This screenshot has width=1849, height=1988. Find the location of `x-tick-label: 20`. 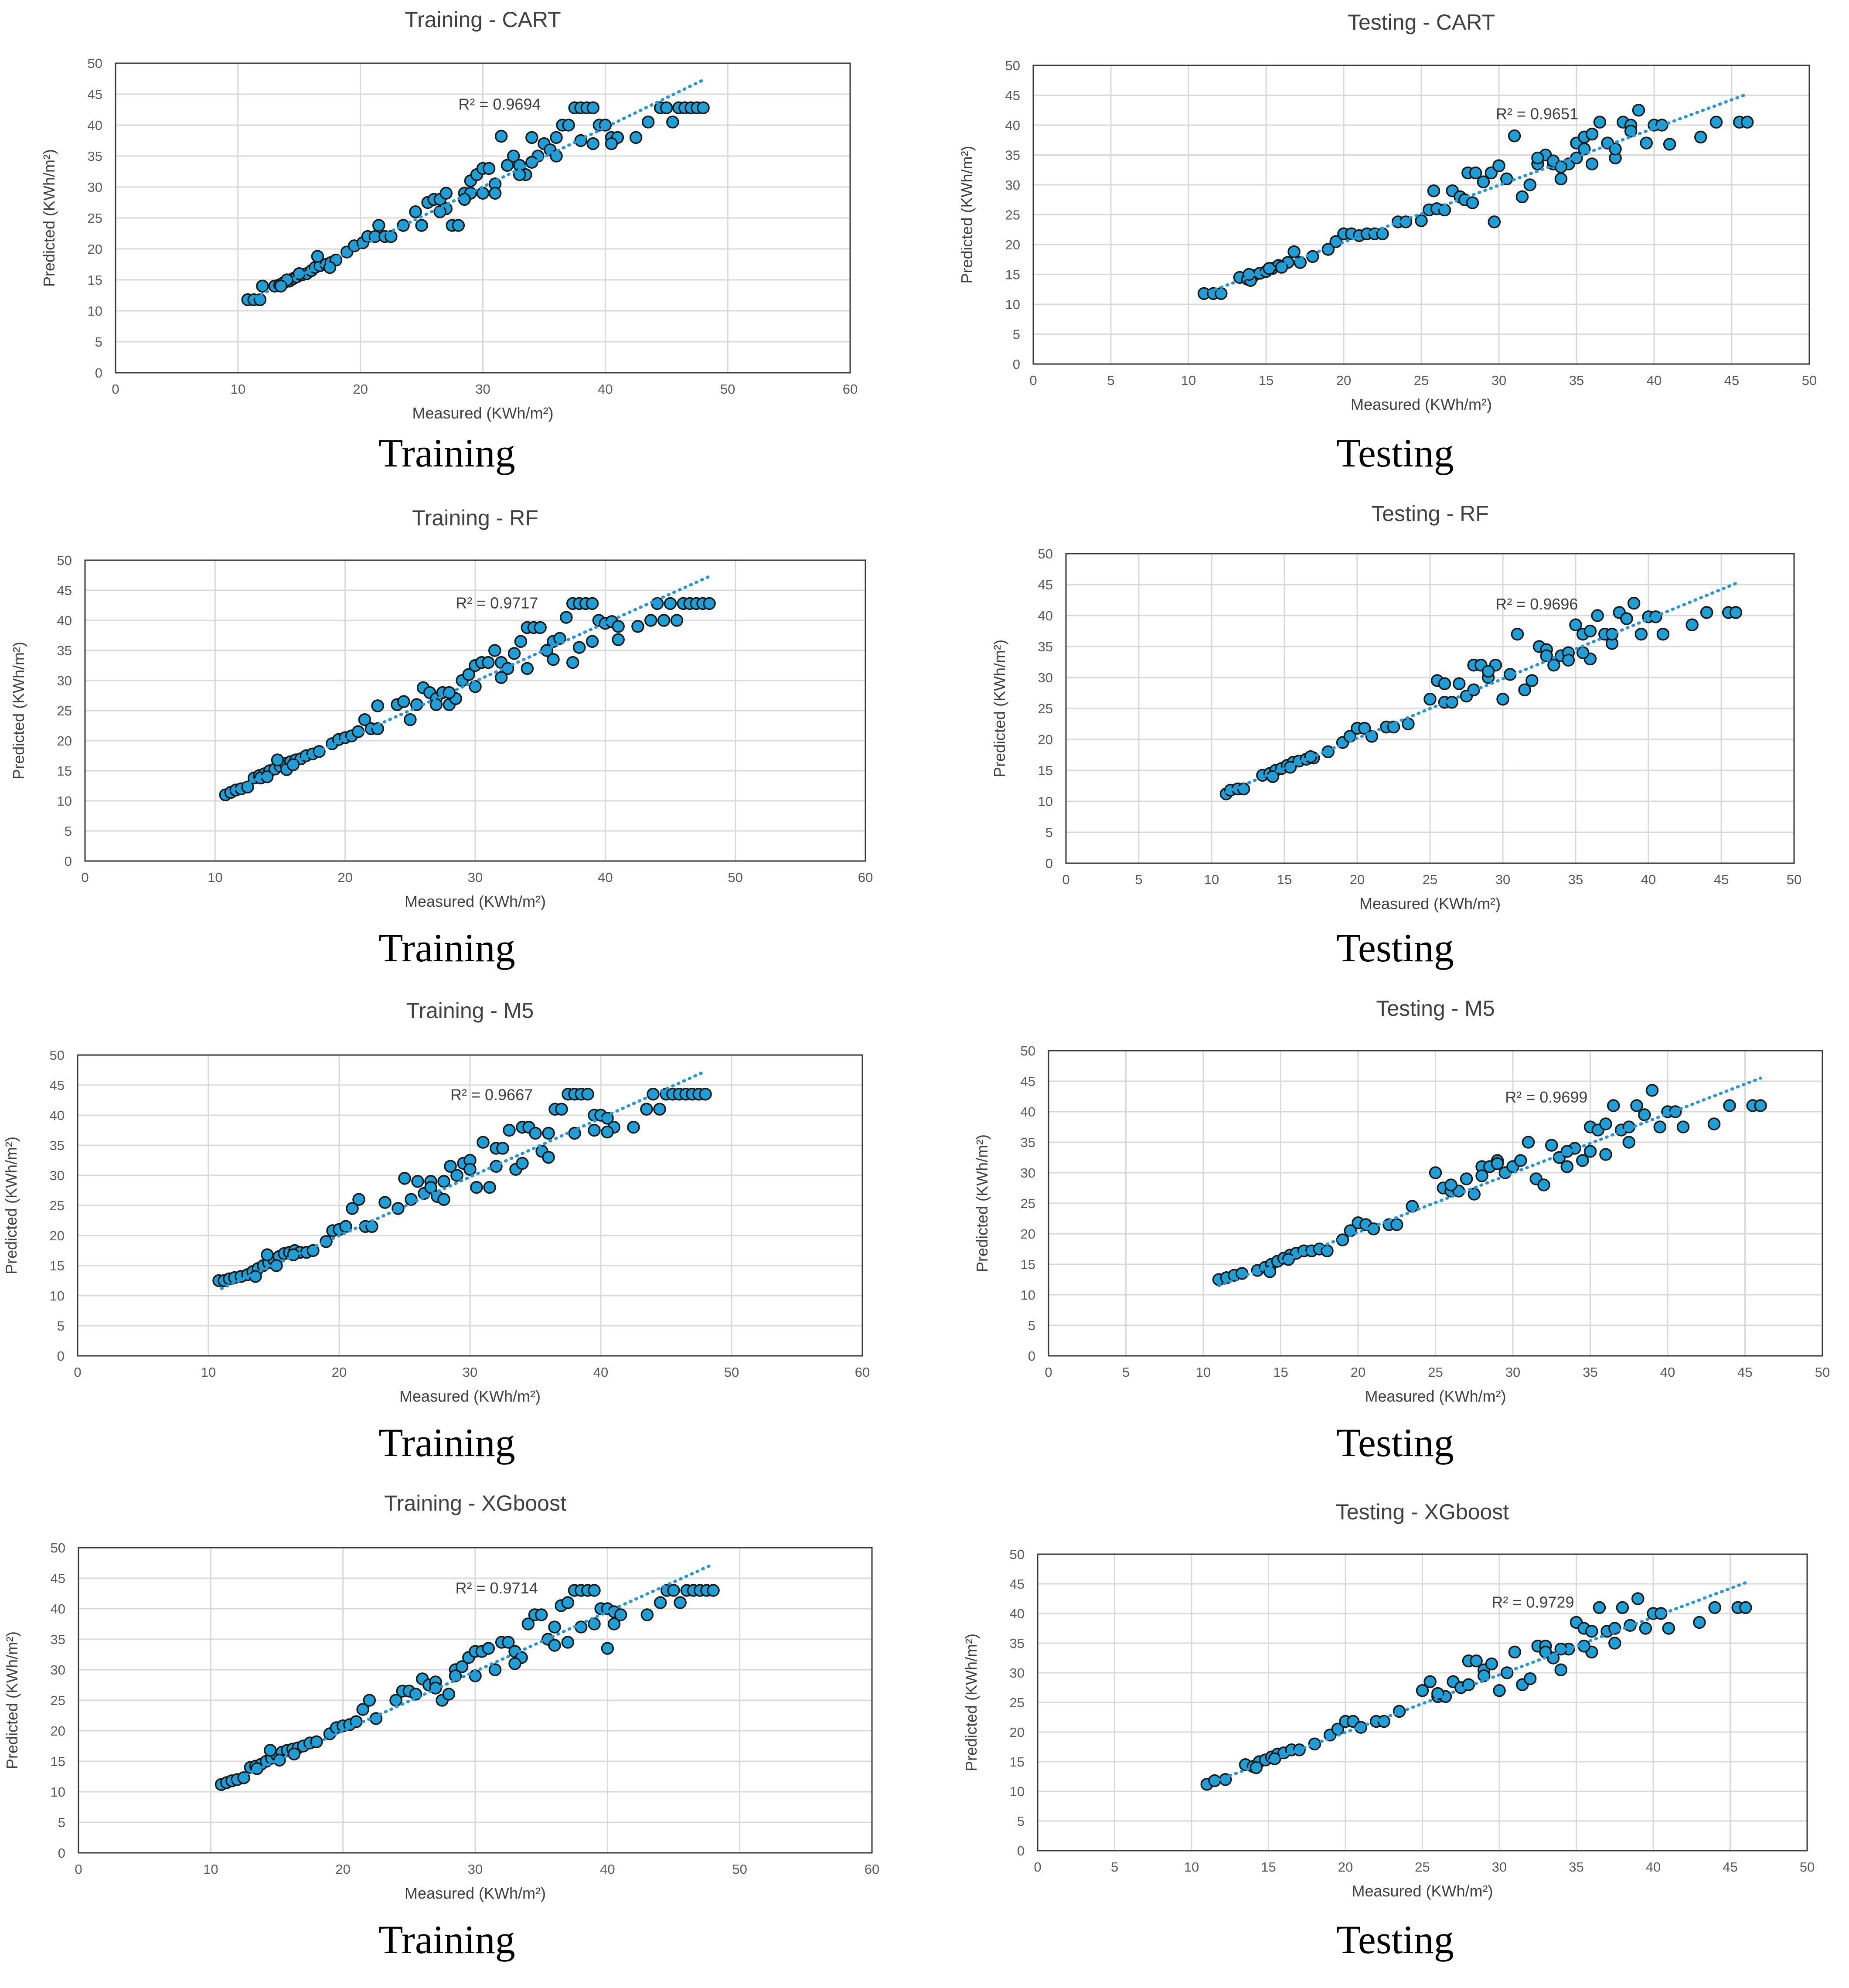

x-tick-label: 20 is located at coordinates (342, 1869).